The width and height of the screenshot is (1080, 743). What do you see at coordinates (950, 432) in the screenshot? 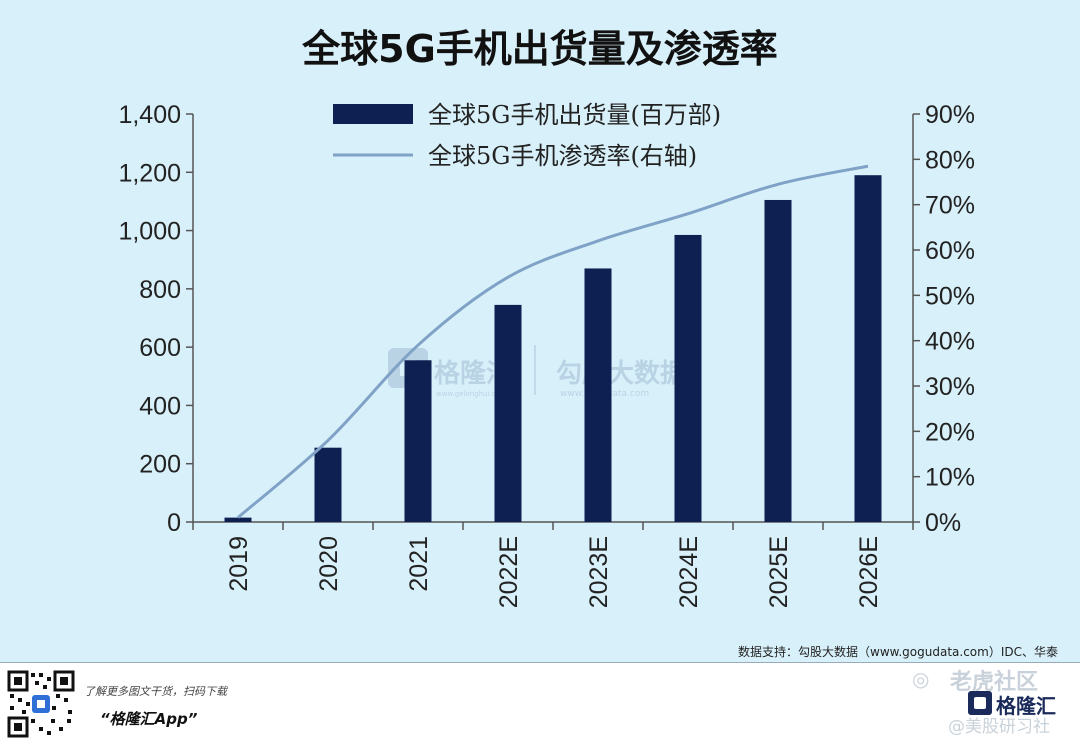
I see `right-tick-label: 20%` at bounding box center [950, 432].